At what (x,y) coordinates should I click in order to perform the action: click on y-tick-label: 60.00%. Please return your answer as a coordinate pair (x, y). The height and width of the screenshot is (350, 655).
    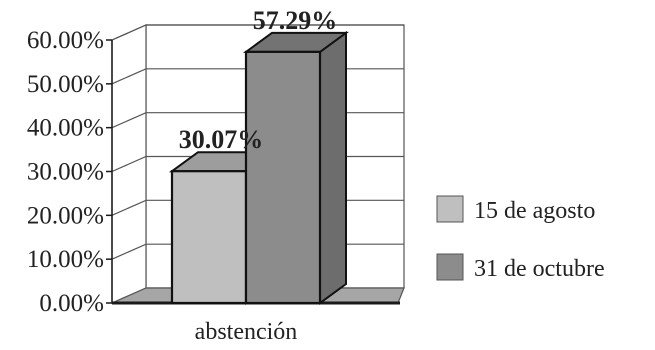
    Looking at the image, I should click on (65, 40).